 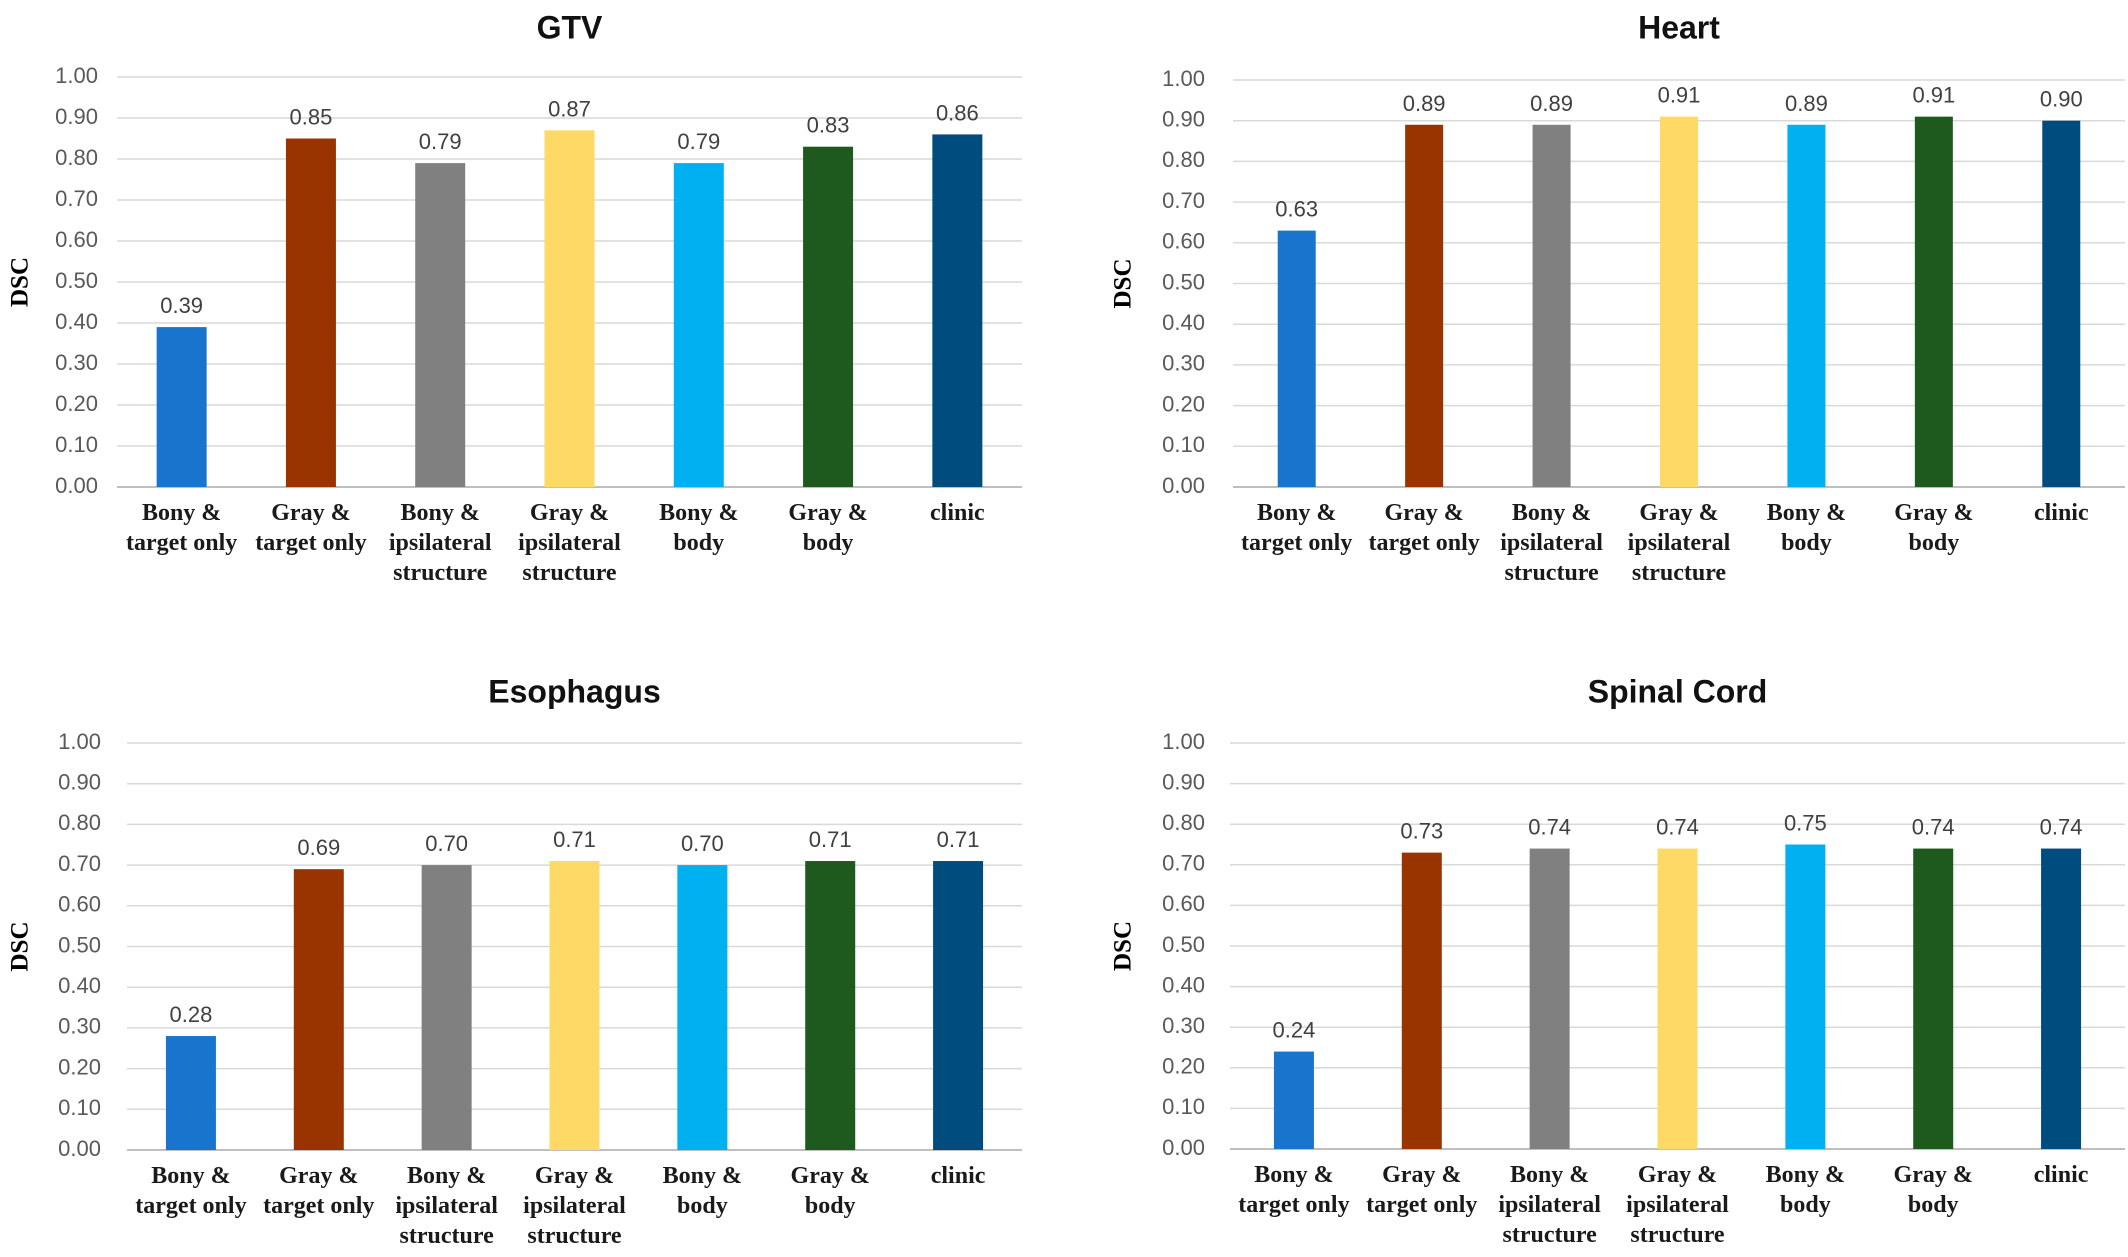 What do you see at coordinates (1183, 403) in the screenshot?
I see `y-tick-label: 0.20` at bounding box center [1183, 403].